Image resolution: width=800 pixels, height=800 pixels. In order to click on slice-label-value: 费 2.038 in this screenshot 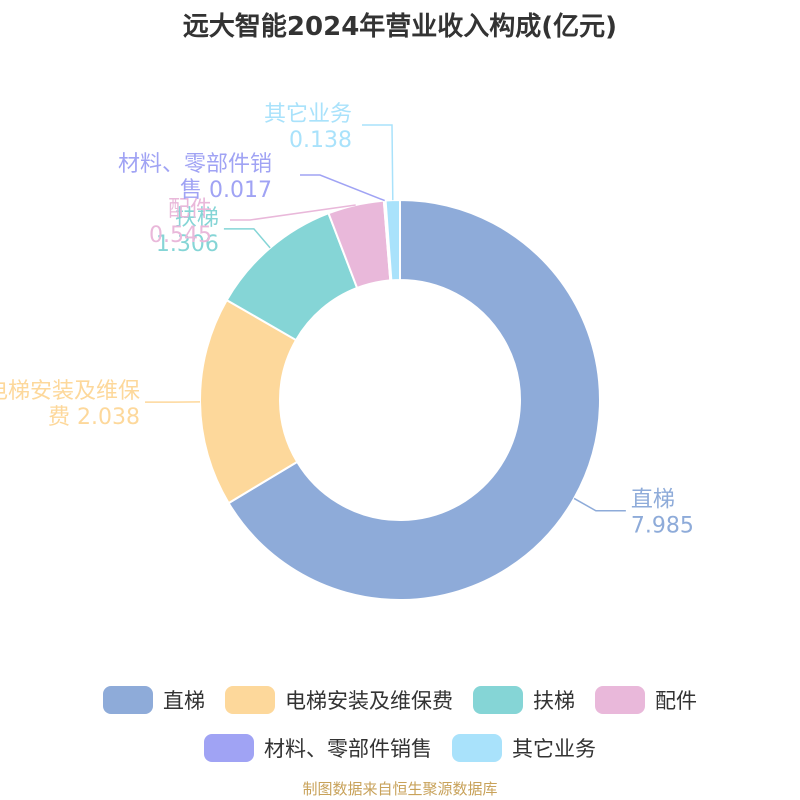, I will do `click(94, 417)`.